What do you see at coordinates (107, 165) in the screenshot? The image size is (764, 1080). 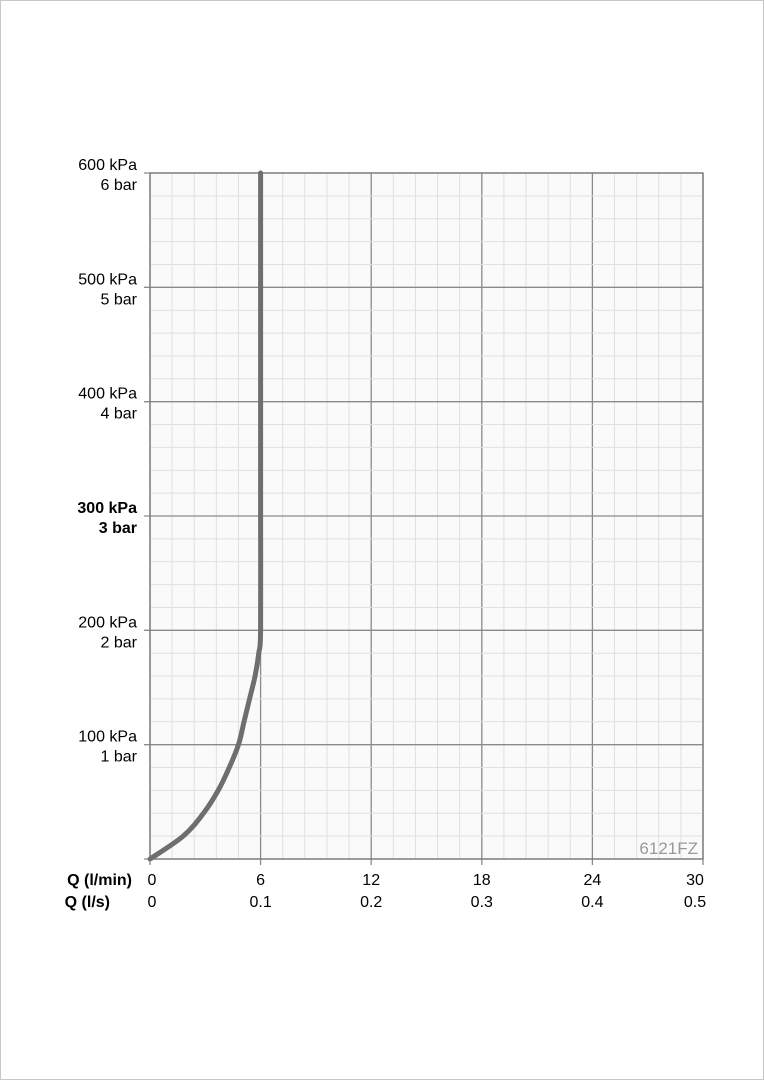 I see `y-tick-label-kpa: 600 kPa` at bounding box center [107, 165].